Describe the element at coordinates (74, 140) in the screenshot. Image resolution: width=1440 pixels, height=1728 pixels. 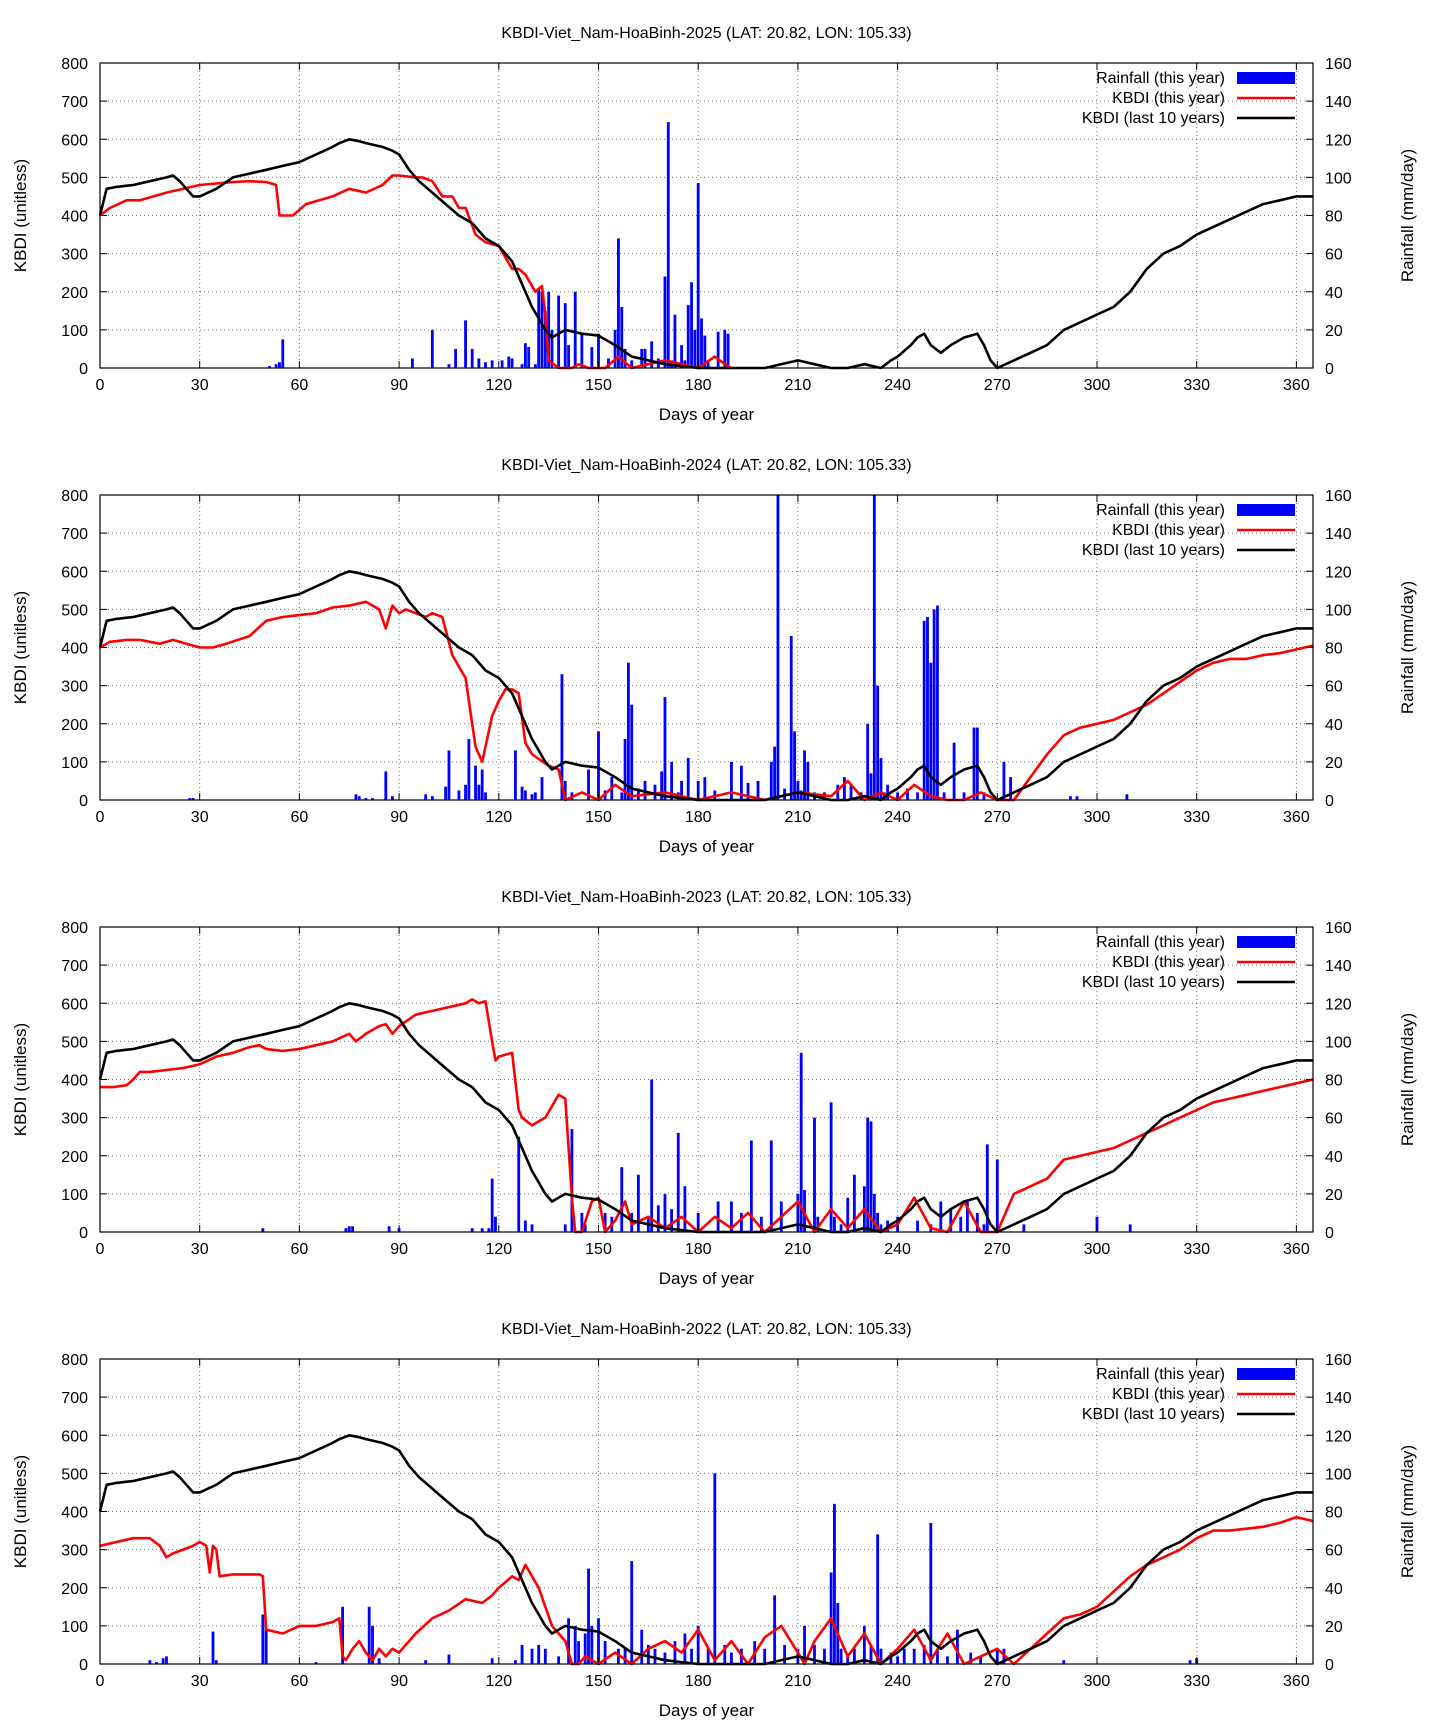
I see `y-tick-label: 600` at that location.